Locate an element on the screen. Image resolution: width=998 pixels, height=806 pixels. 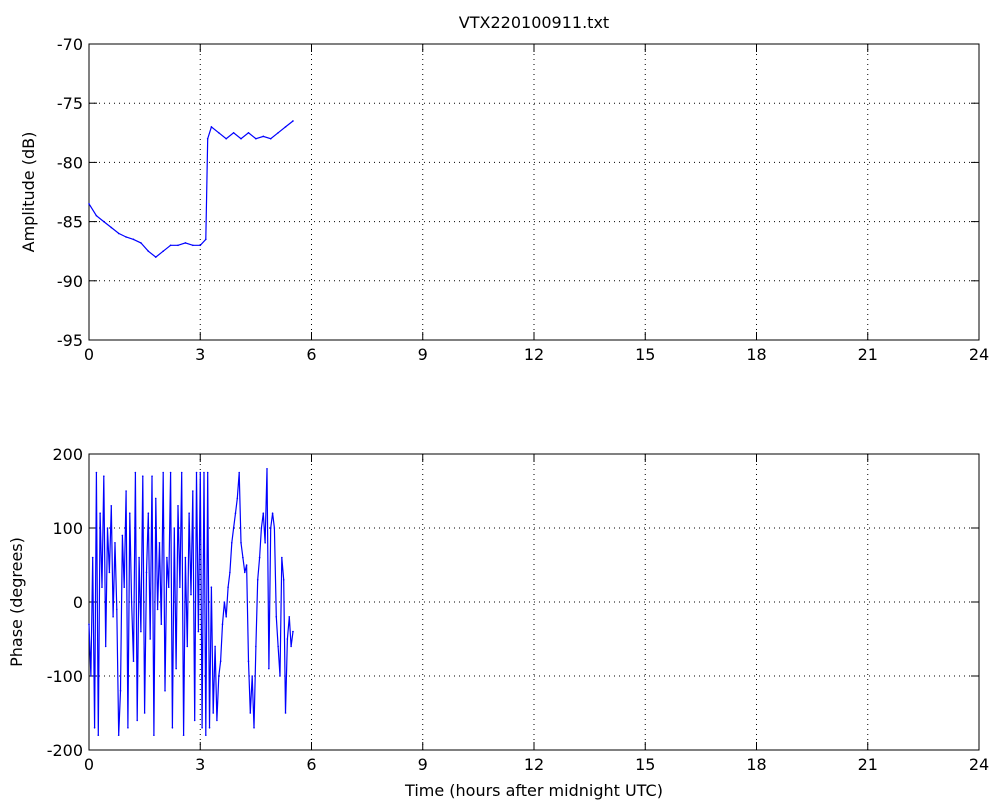
x-tick-label: 12 is located at coordinates (534, 354).